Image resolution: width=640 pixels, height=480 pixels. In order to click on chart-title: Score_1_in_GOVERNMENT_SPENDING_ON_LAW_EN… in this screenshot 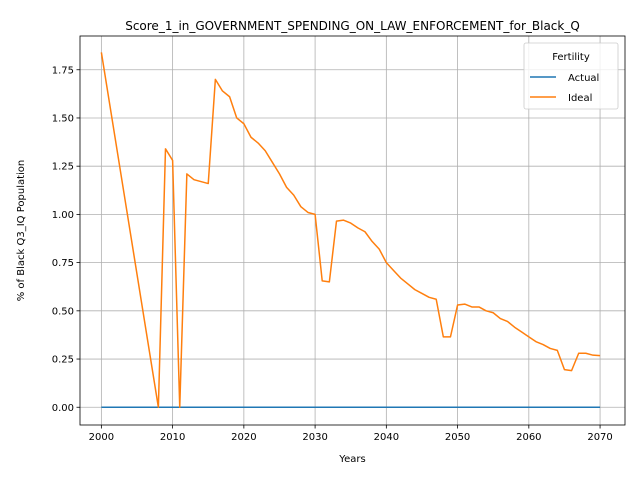, I will do `click(352, 26)`.